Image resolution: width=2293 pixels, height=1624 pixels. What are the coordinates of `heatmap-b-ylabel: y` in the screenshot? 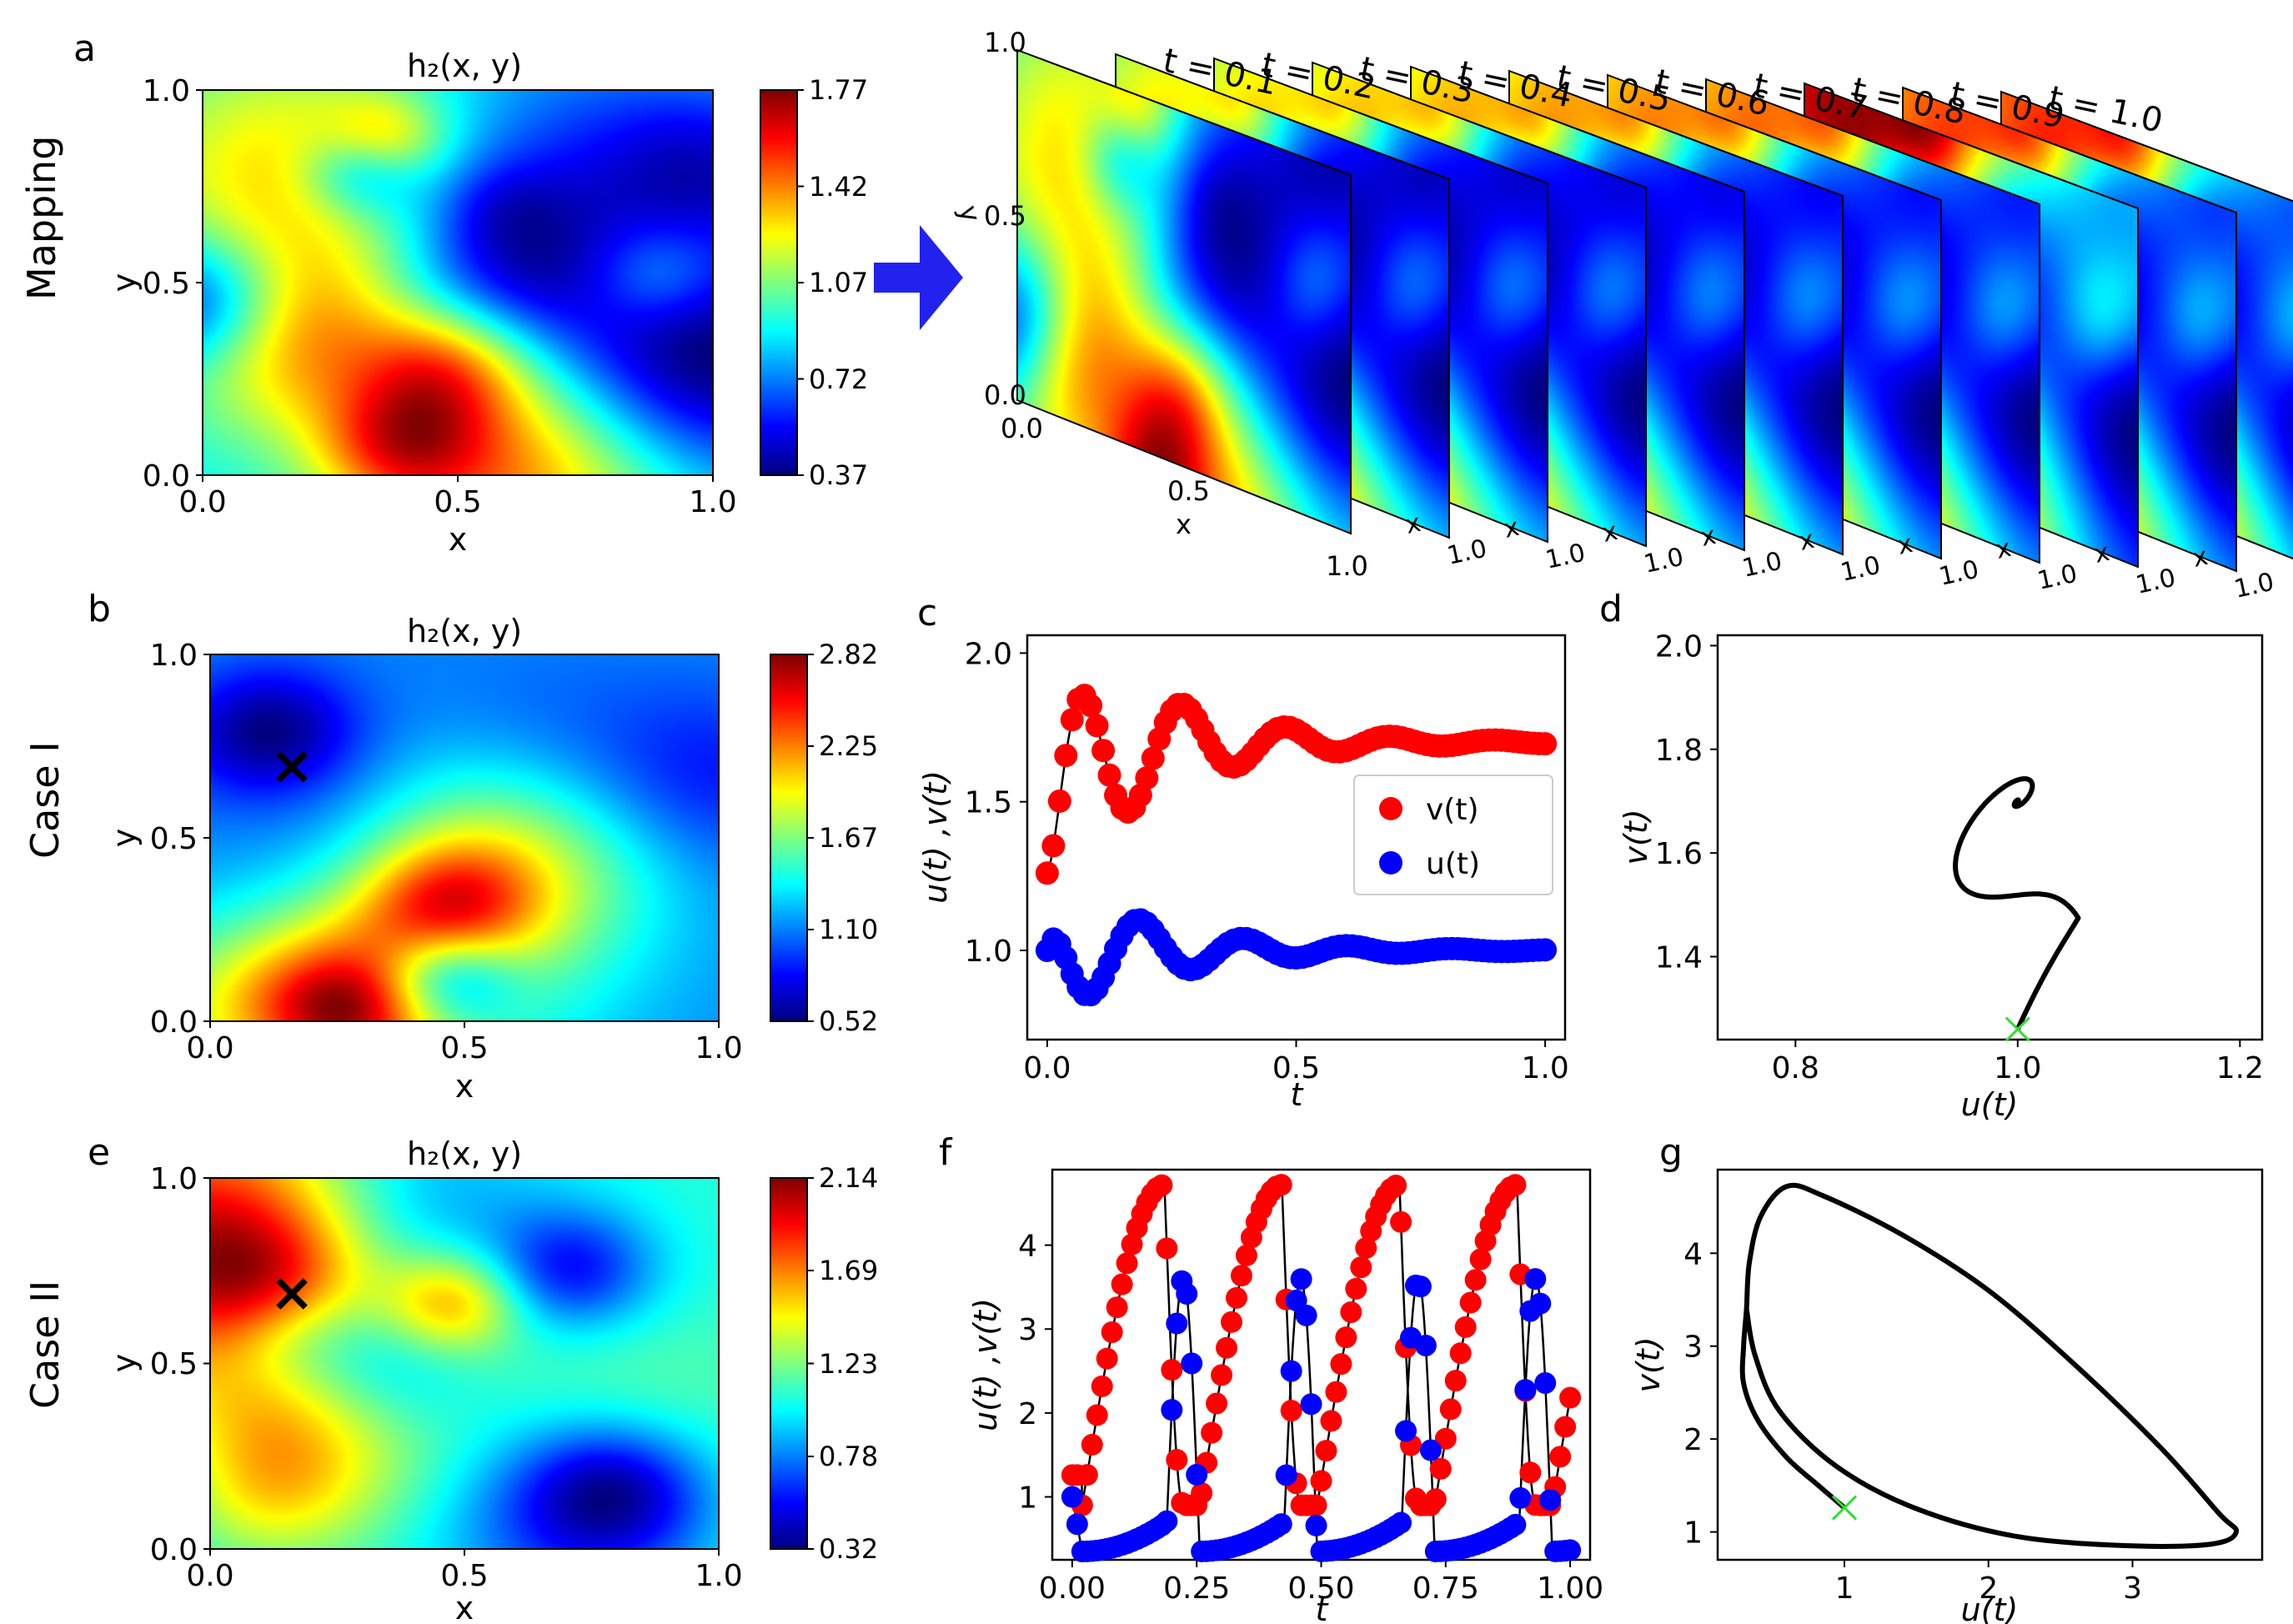 It's located at (124, 838).